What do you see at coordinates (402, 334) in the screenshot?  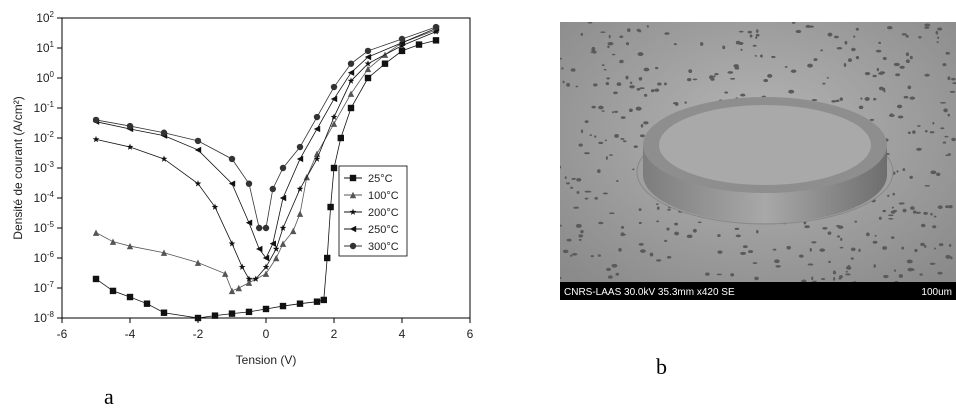 I see `x-tick-label: 4` at bounding box center [402, 334].